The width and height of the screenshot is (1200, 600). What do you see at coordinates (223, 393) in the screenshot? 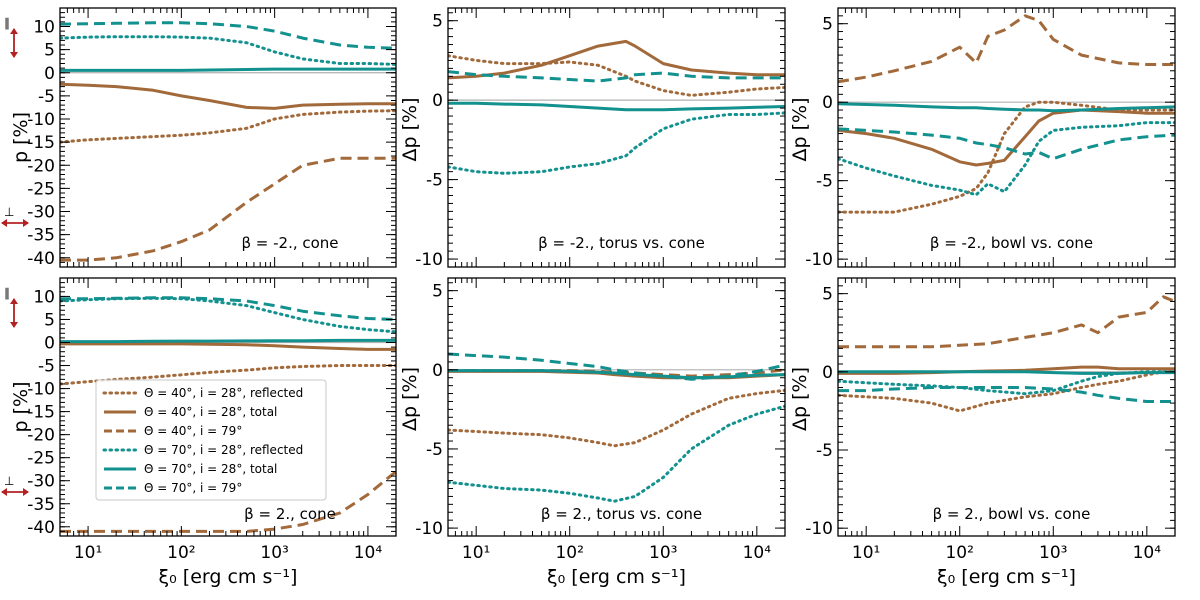
I see `legend-label: Θ = 40°, i = 28°, reflected` at bounding box center [223, 393].